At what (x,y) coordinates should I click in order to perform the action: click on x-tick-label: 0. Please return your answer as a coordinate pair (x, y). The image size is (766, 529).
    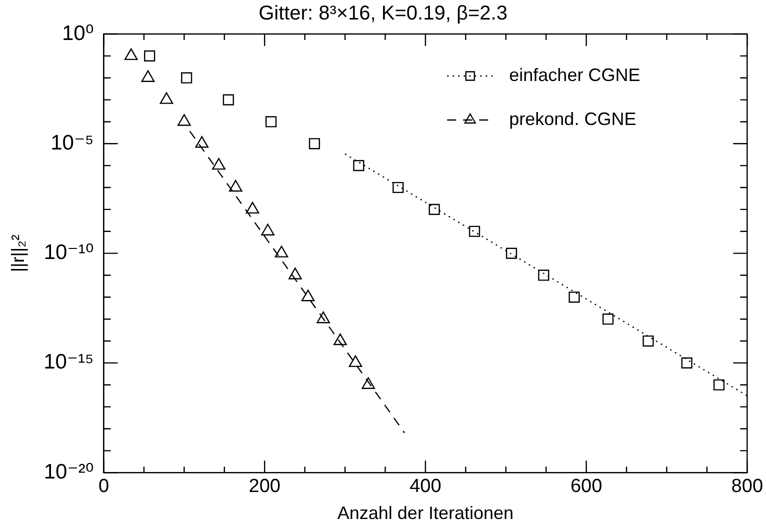
    Looking at the image, I should click on (104, 487).